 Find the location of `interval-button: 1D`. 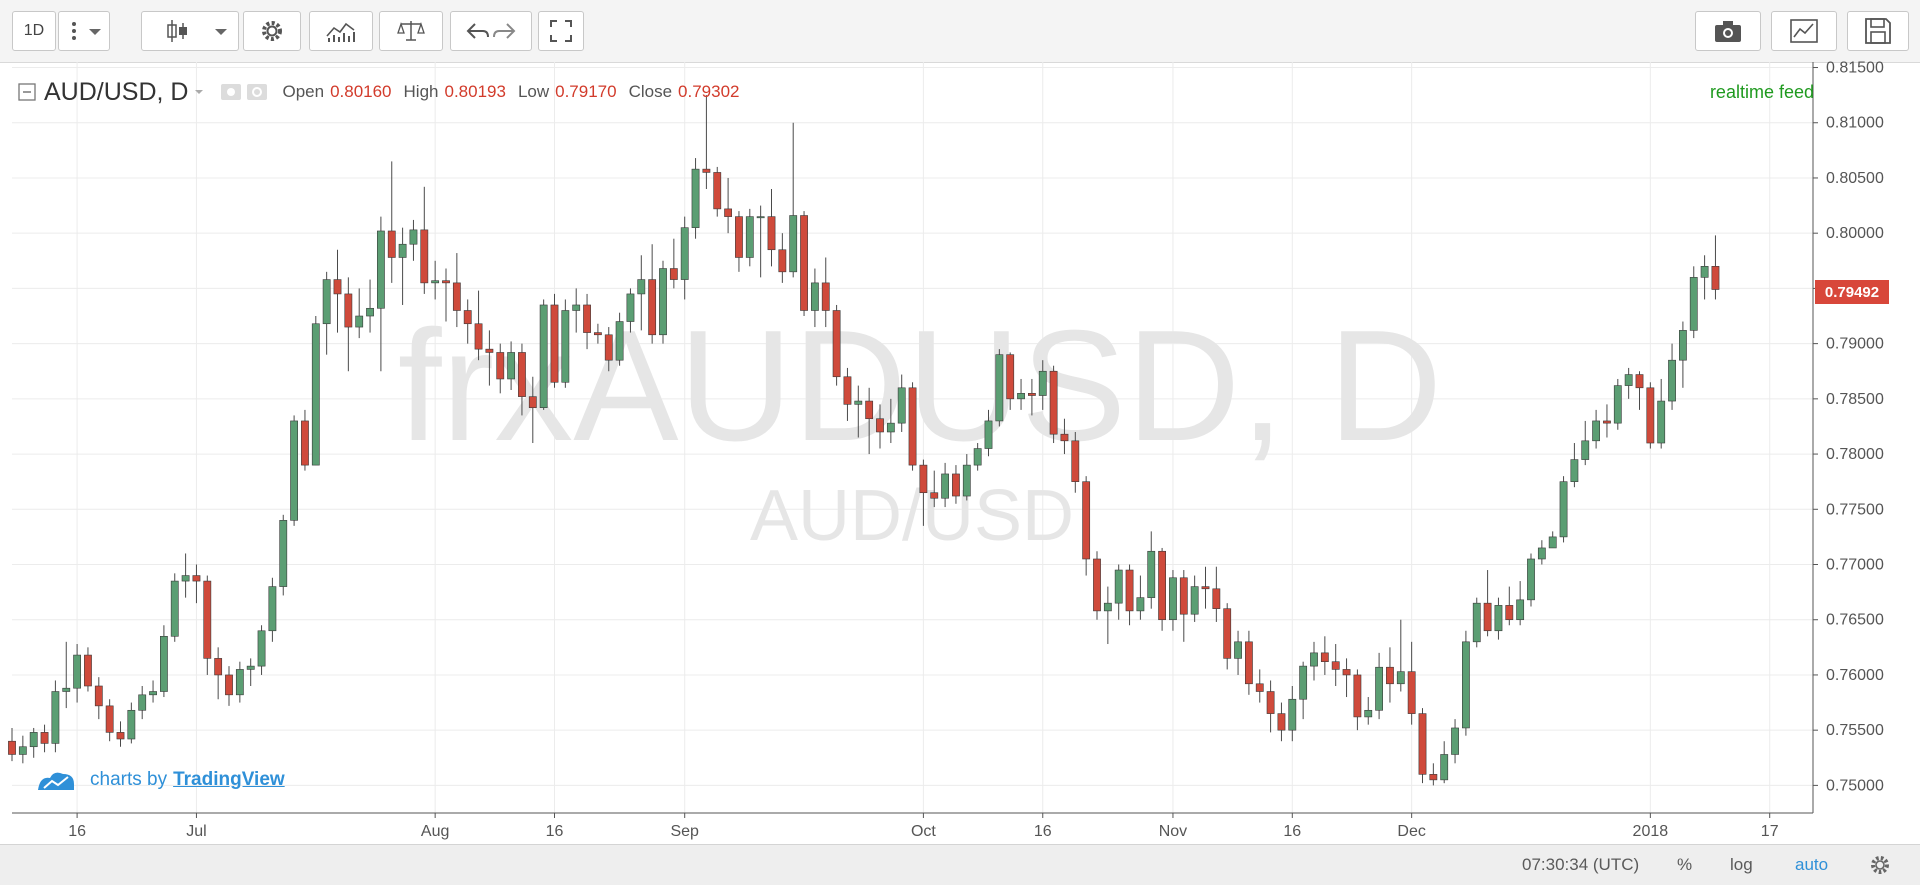

interval-button: 1D is located at coordinates (34, 31).